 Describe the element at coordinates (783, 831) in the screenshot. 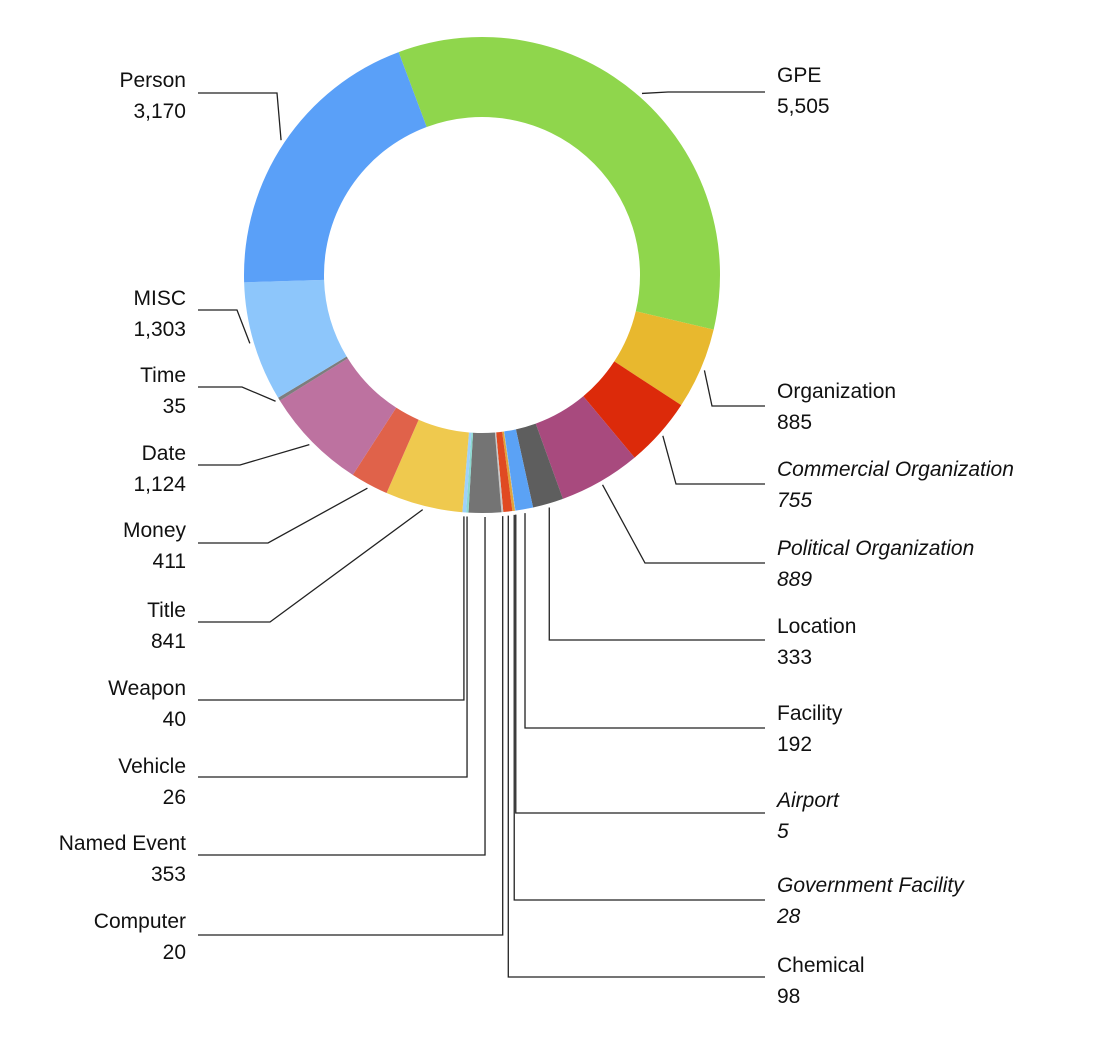

I see `value-airport: 5` at that location.